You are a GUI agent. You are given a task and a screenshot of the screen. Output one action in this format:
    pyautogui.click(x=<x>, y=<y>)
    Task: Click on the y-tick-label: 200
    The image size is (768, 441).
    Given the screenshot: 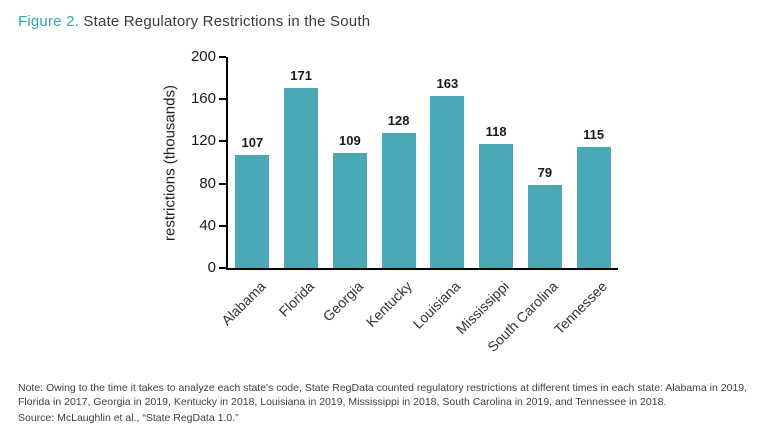 What is the action you would take?
    pyautogui.click(x=203, y=56)
    